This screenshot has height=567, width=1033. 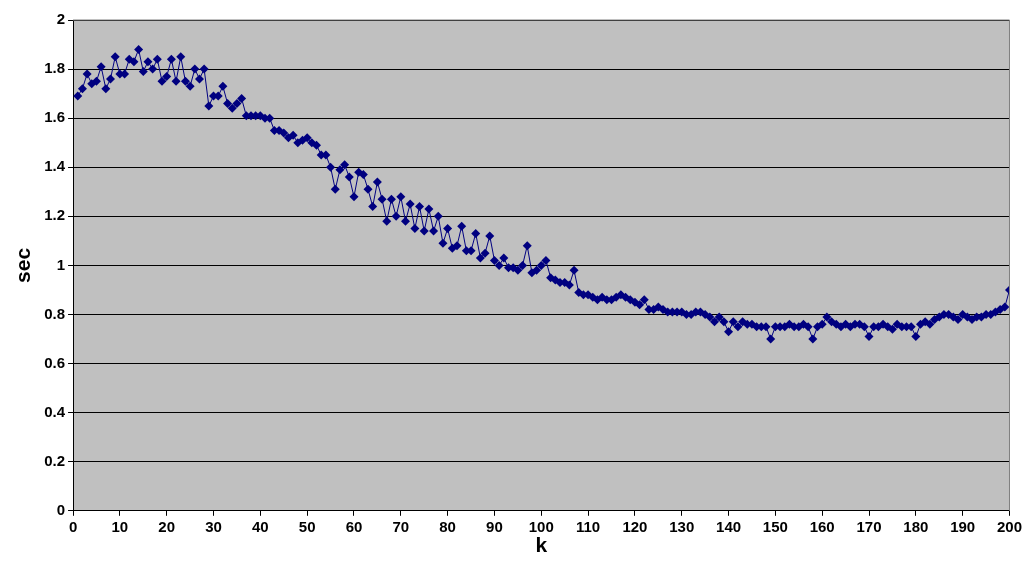 What do you see at coordinates (869, 526) in the screenshot?
I see `x-tick-label: 170` at bounding box center [869, 526].